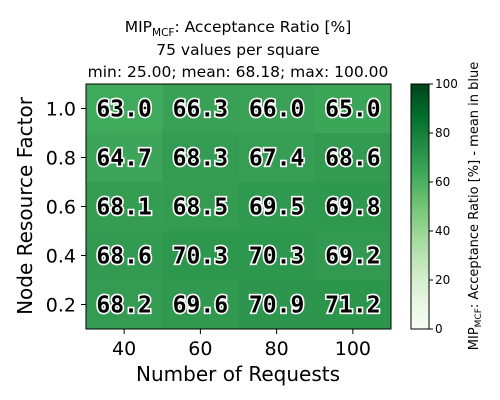  I want to click on x-axis-ticks: 40 60 80 100, so click(241, 344).